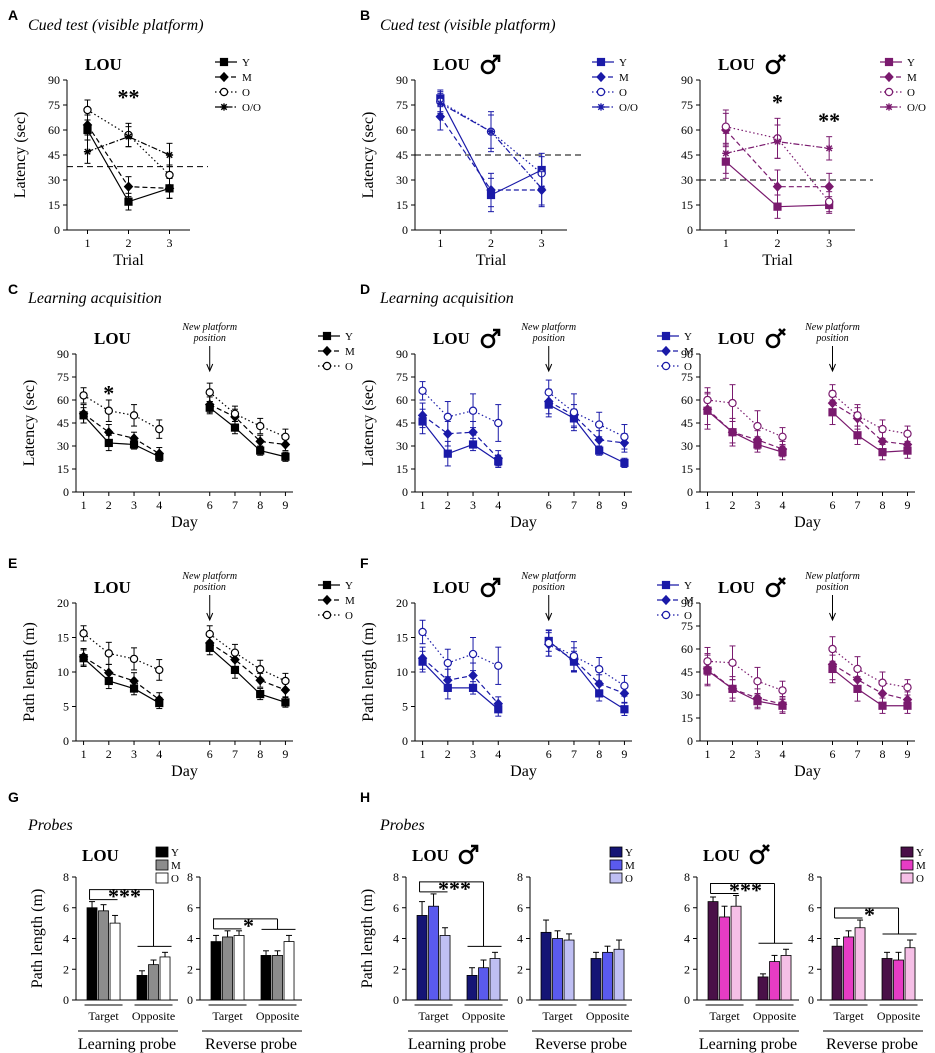 This screenshot has height=1053, width=935. I want to click on section-title: Cued test (visible platform), so click(468, 25).